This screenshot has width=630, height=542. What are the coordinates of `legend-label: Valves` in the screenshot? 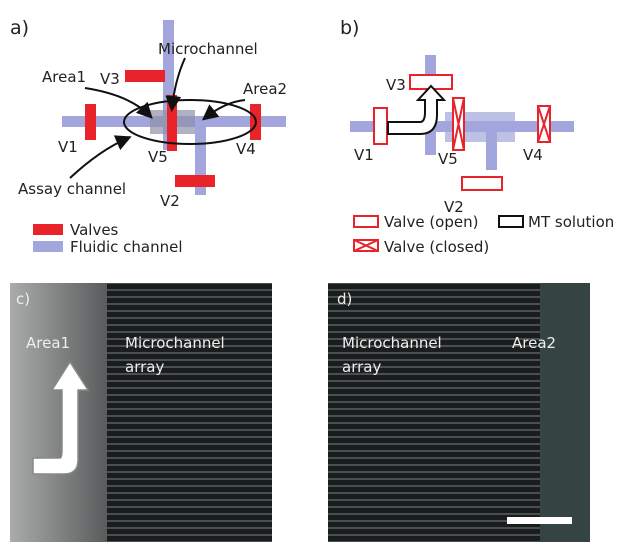 It's located at (94, 230).